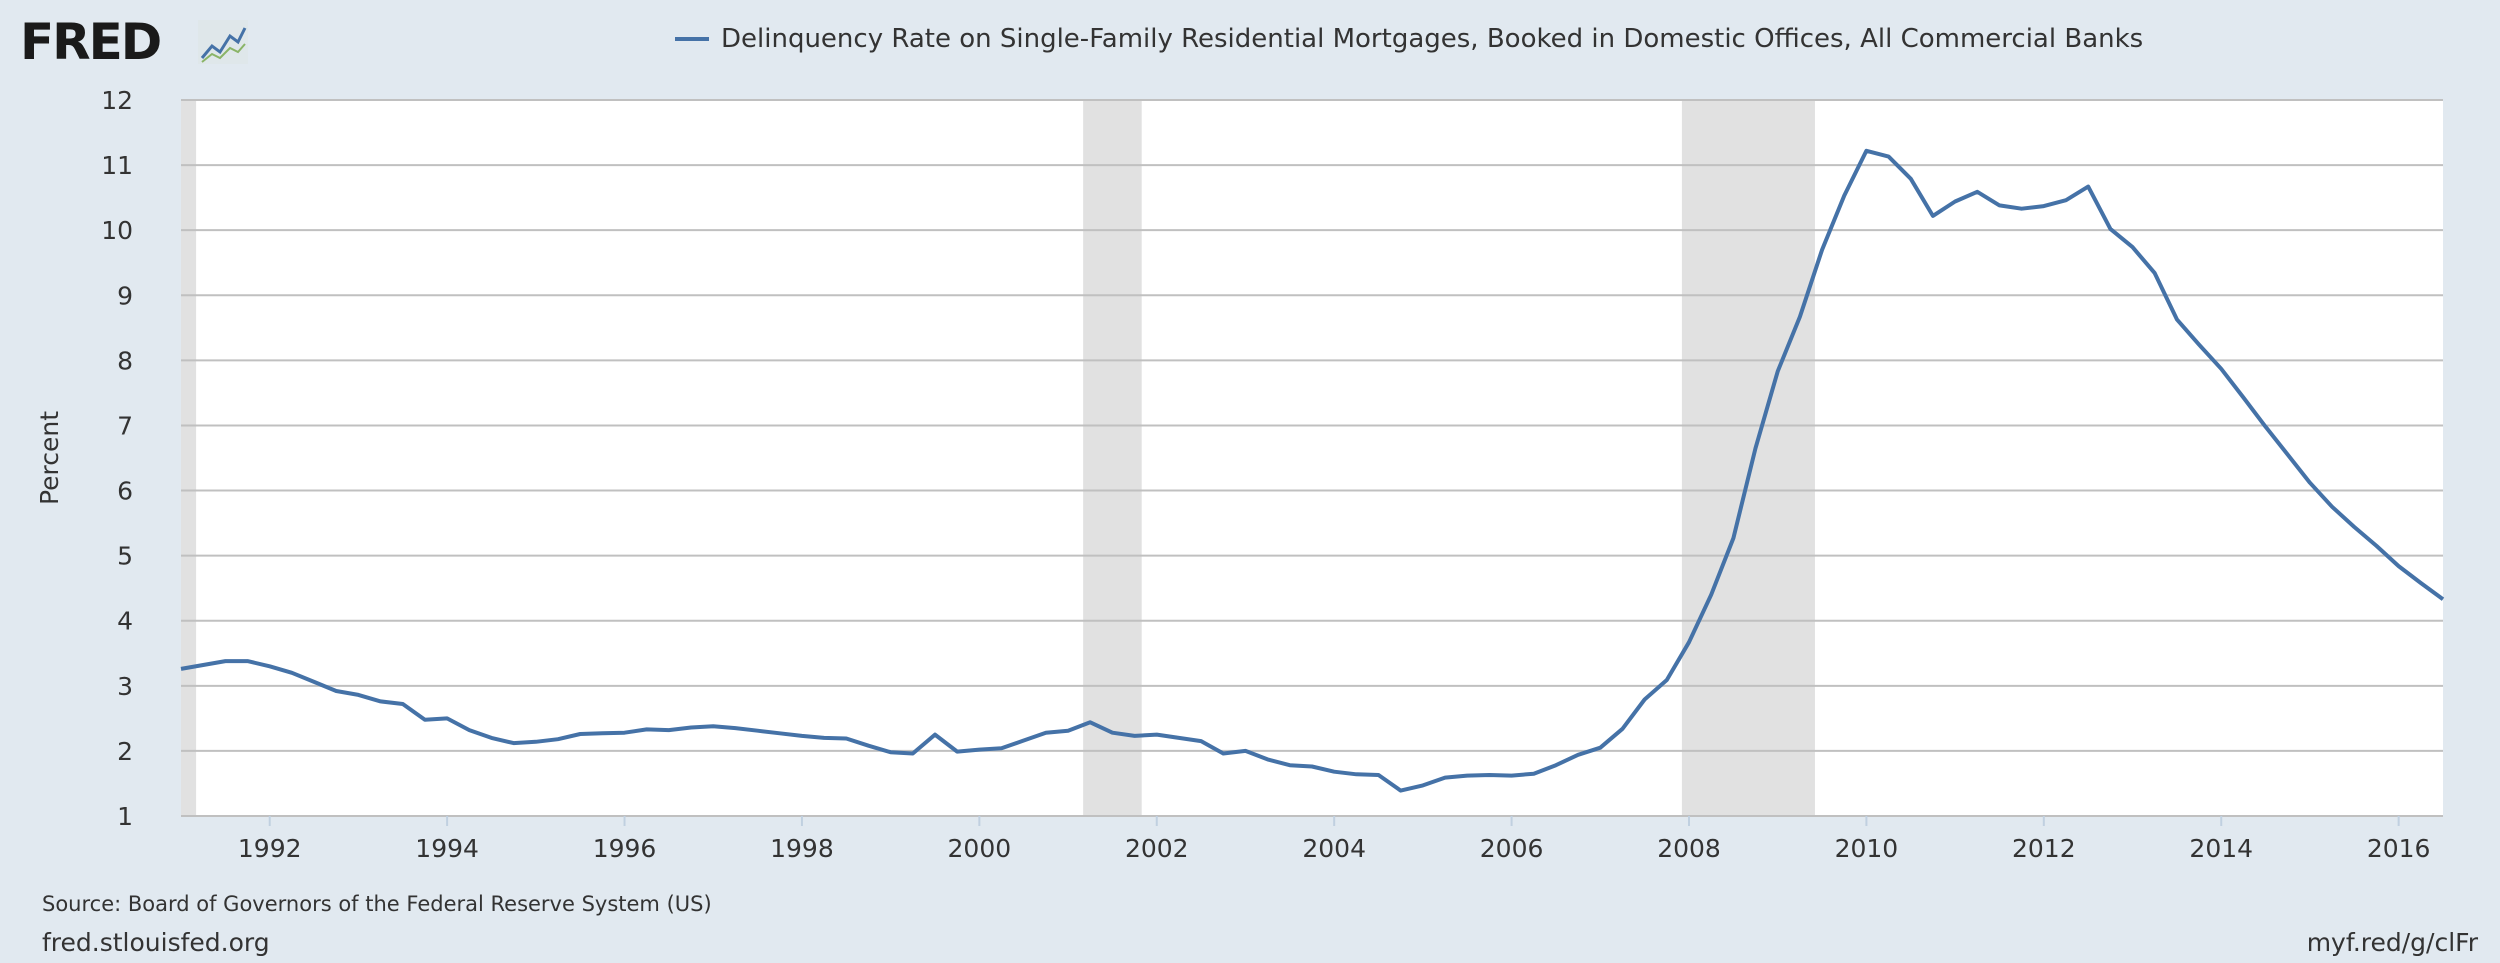  Describe the element at coordinates (2044, 848) in the screenshot. I see `x-tick-label: 2012` at that location.